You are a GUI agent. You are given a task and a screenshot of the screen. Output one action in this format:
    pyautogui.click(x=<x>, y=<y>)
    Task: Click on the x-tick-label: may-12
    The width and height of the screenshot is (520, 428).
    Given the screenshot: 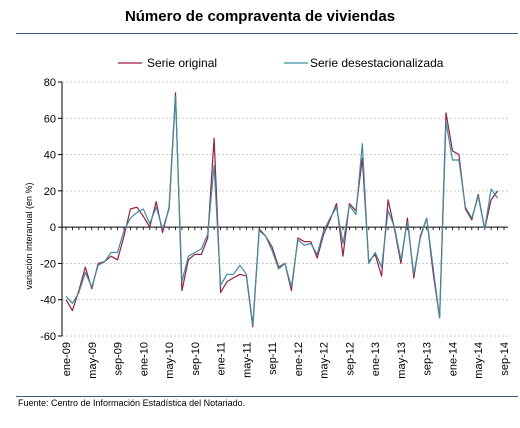 What is the action you would take?
    pyautogui.click(x=325, y=360)
    